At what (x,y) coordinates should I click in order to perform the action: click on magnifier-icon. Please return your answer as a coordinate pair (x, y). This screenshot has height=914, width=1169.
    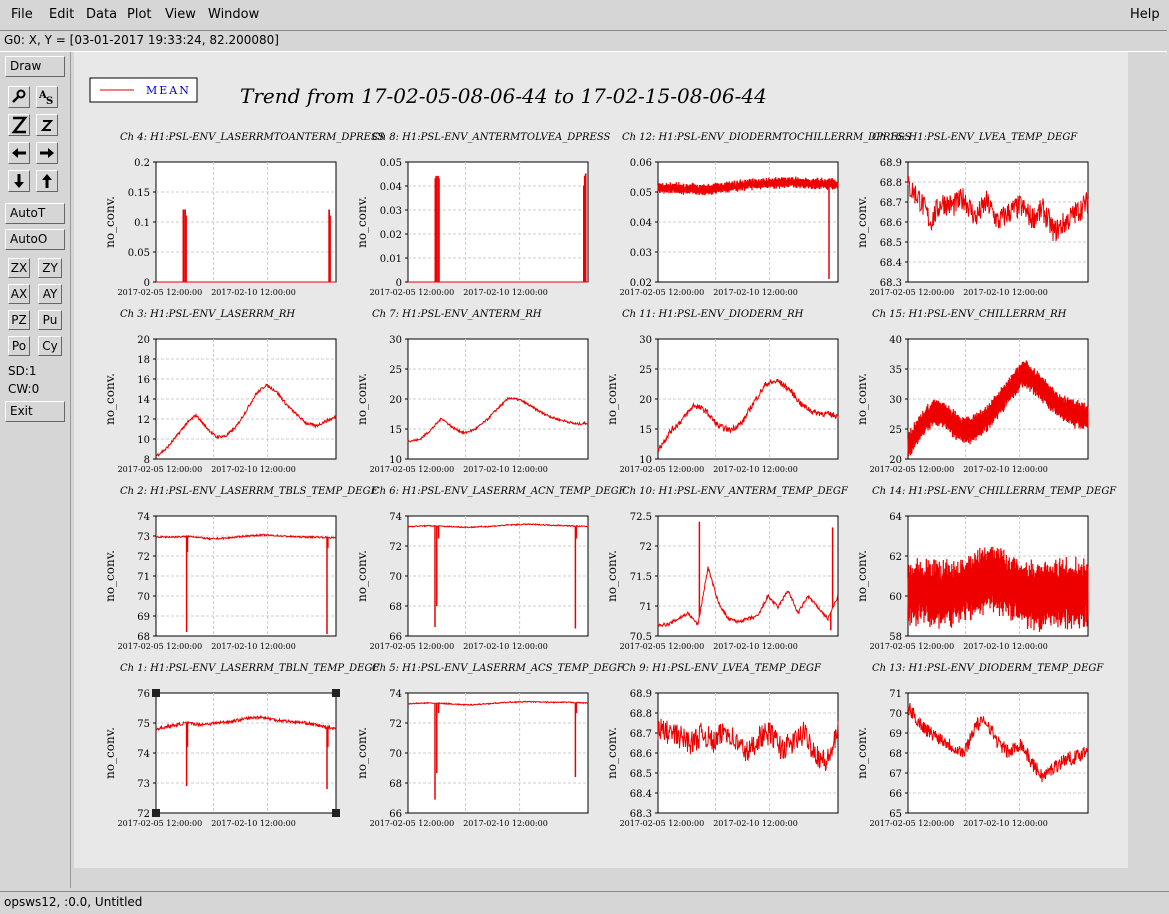
    Looking at the image, I should click on (19, 97).